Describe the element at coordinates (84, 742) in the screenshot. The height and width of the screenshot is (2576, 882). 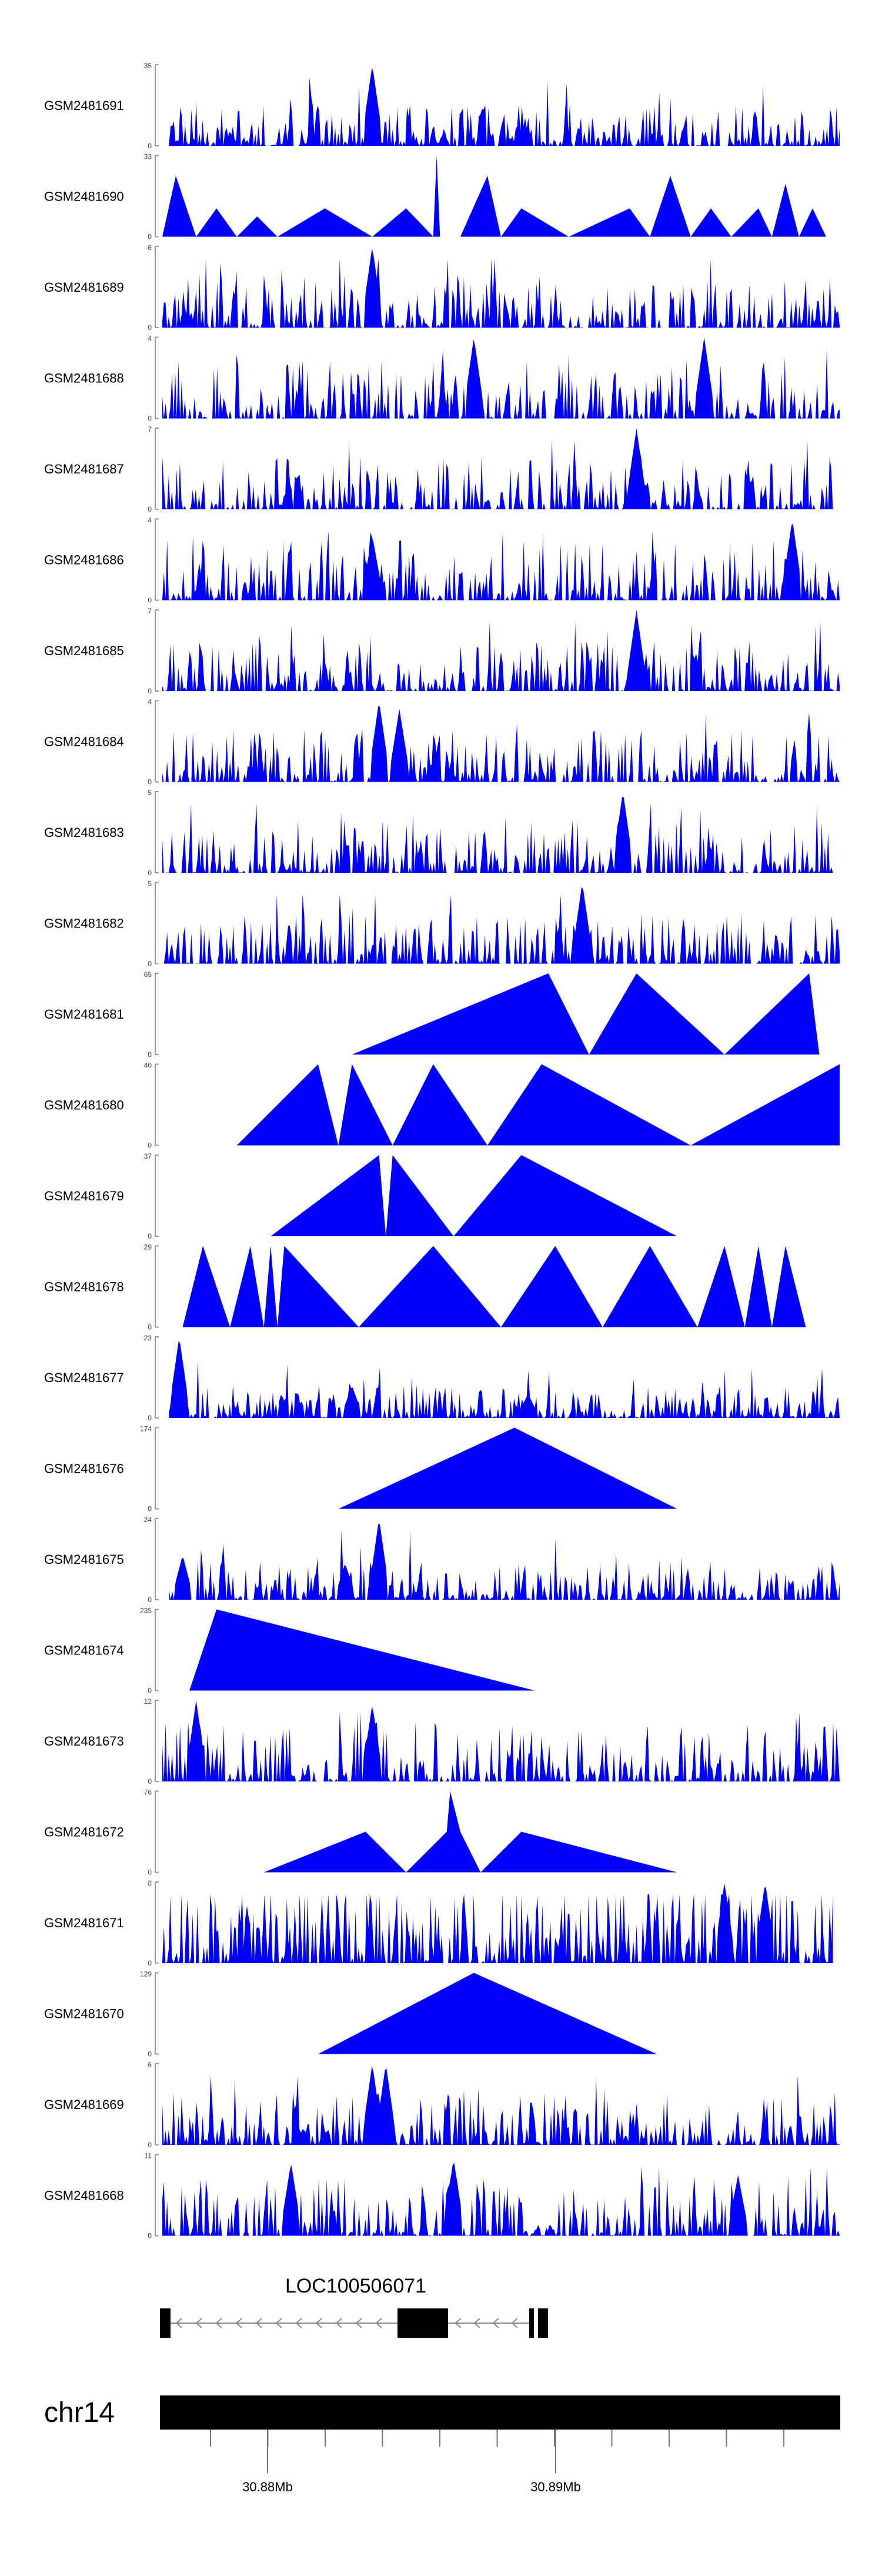
I see `track-name-label: GSM2481684` at that location.